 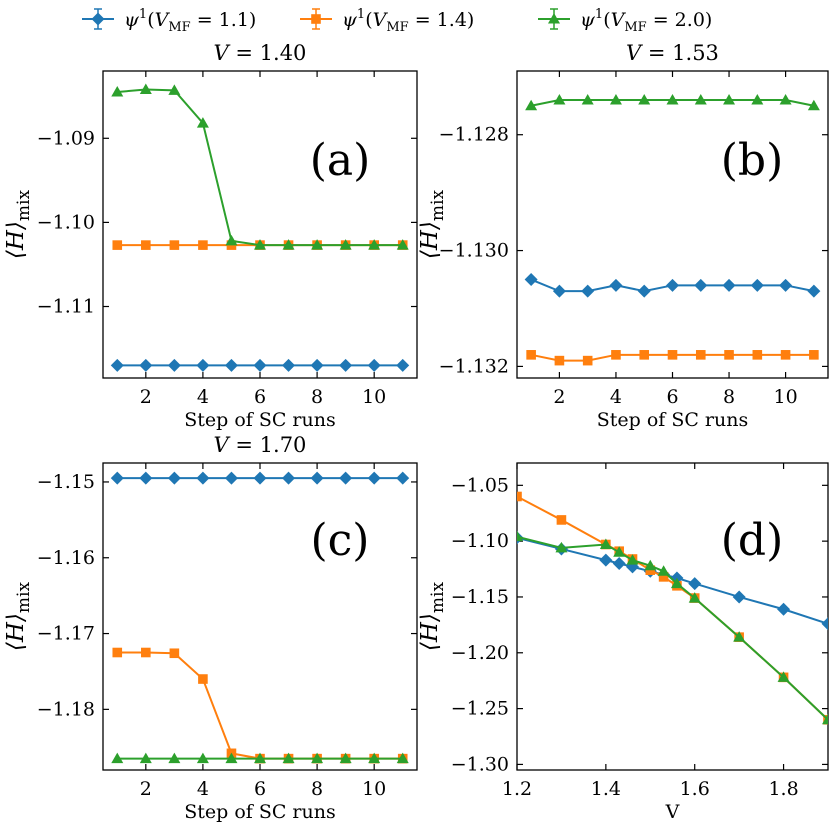 What do you see at coordinates (474, 366) in the screenshot?
I see `y-tick-label: −1.132` at bounding box center [474, 366].